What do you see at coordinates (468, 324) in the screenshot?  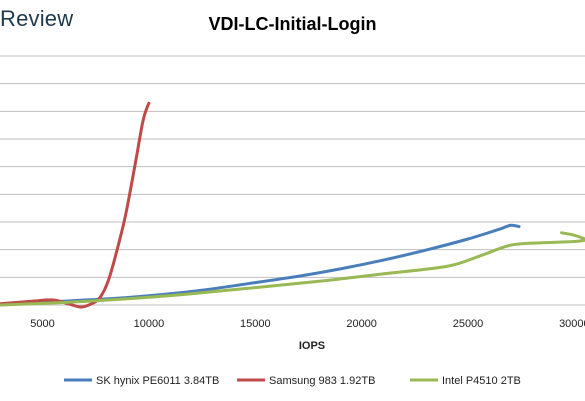 I see `x-tick-label: 25000` at bounding box center [468, 324].